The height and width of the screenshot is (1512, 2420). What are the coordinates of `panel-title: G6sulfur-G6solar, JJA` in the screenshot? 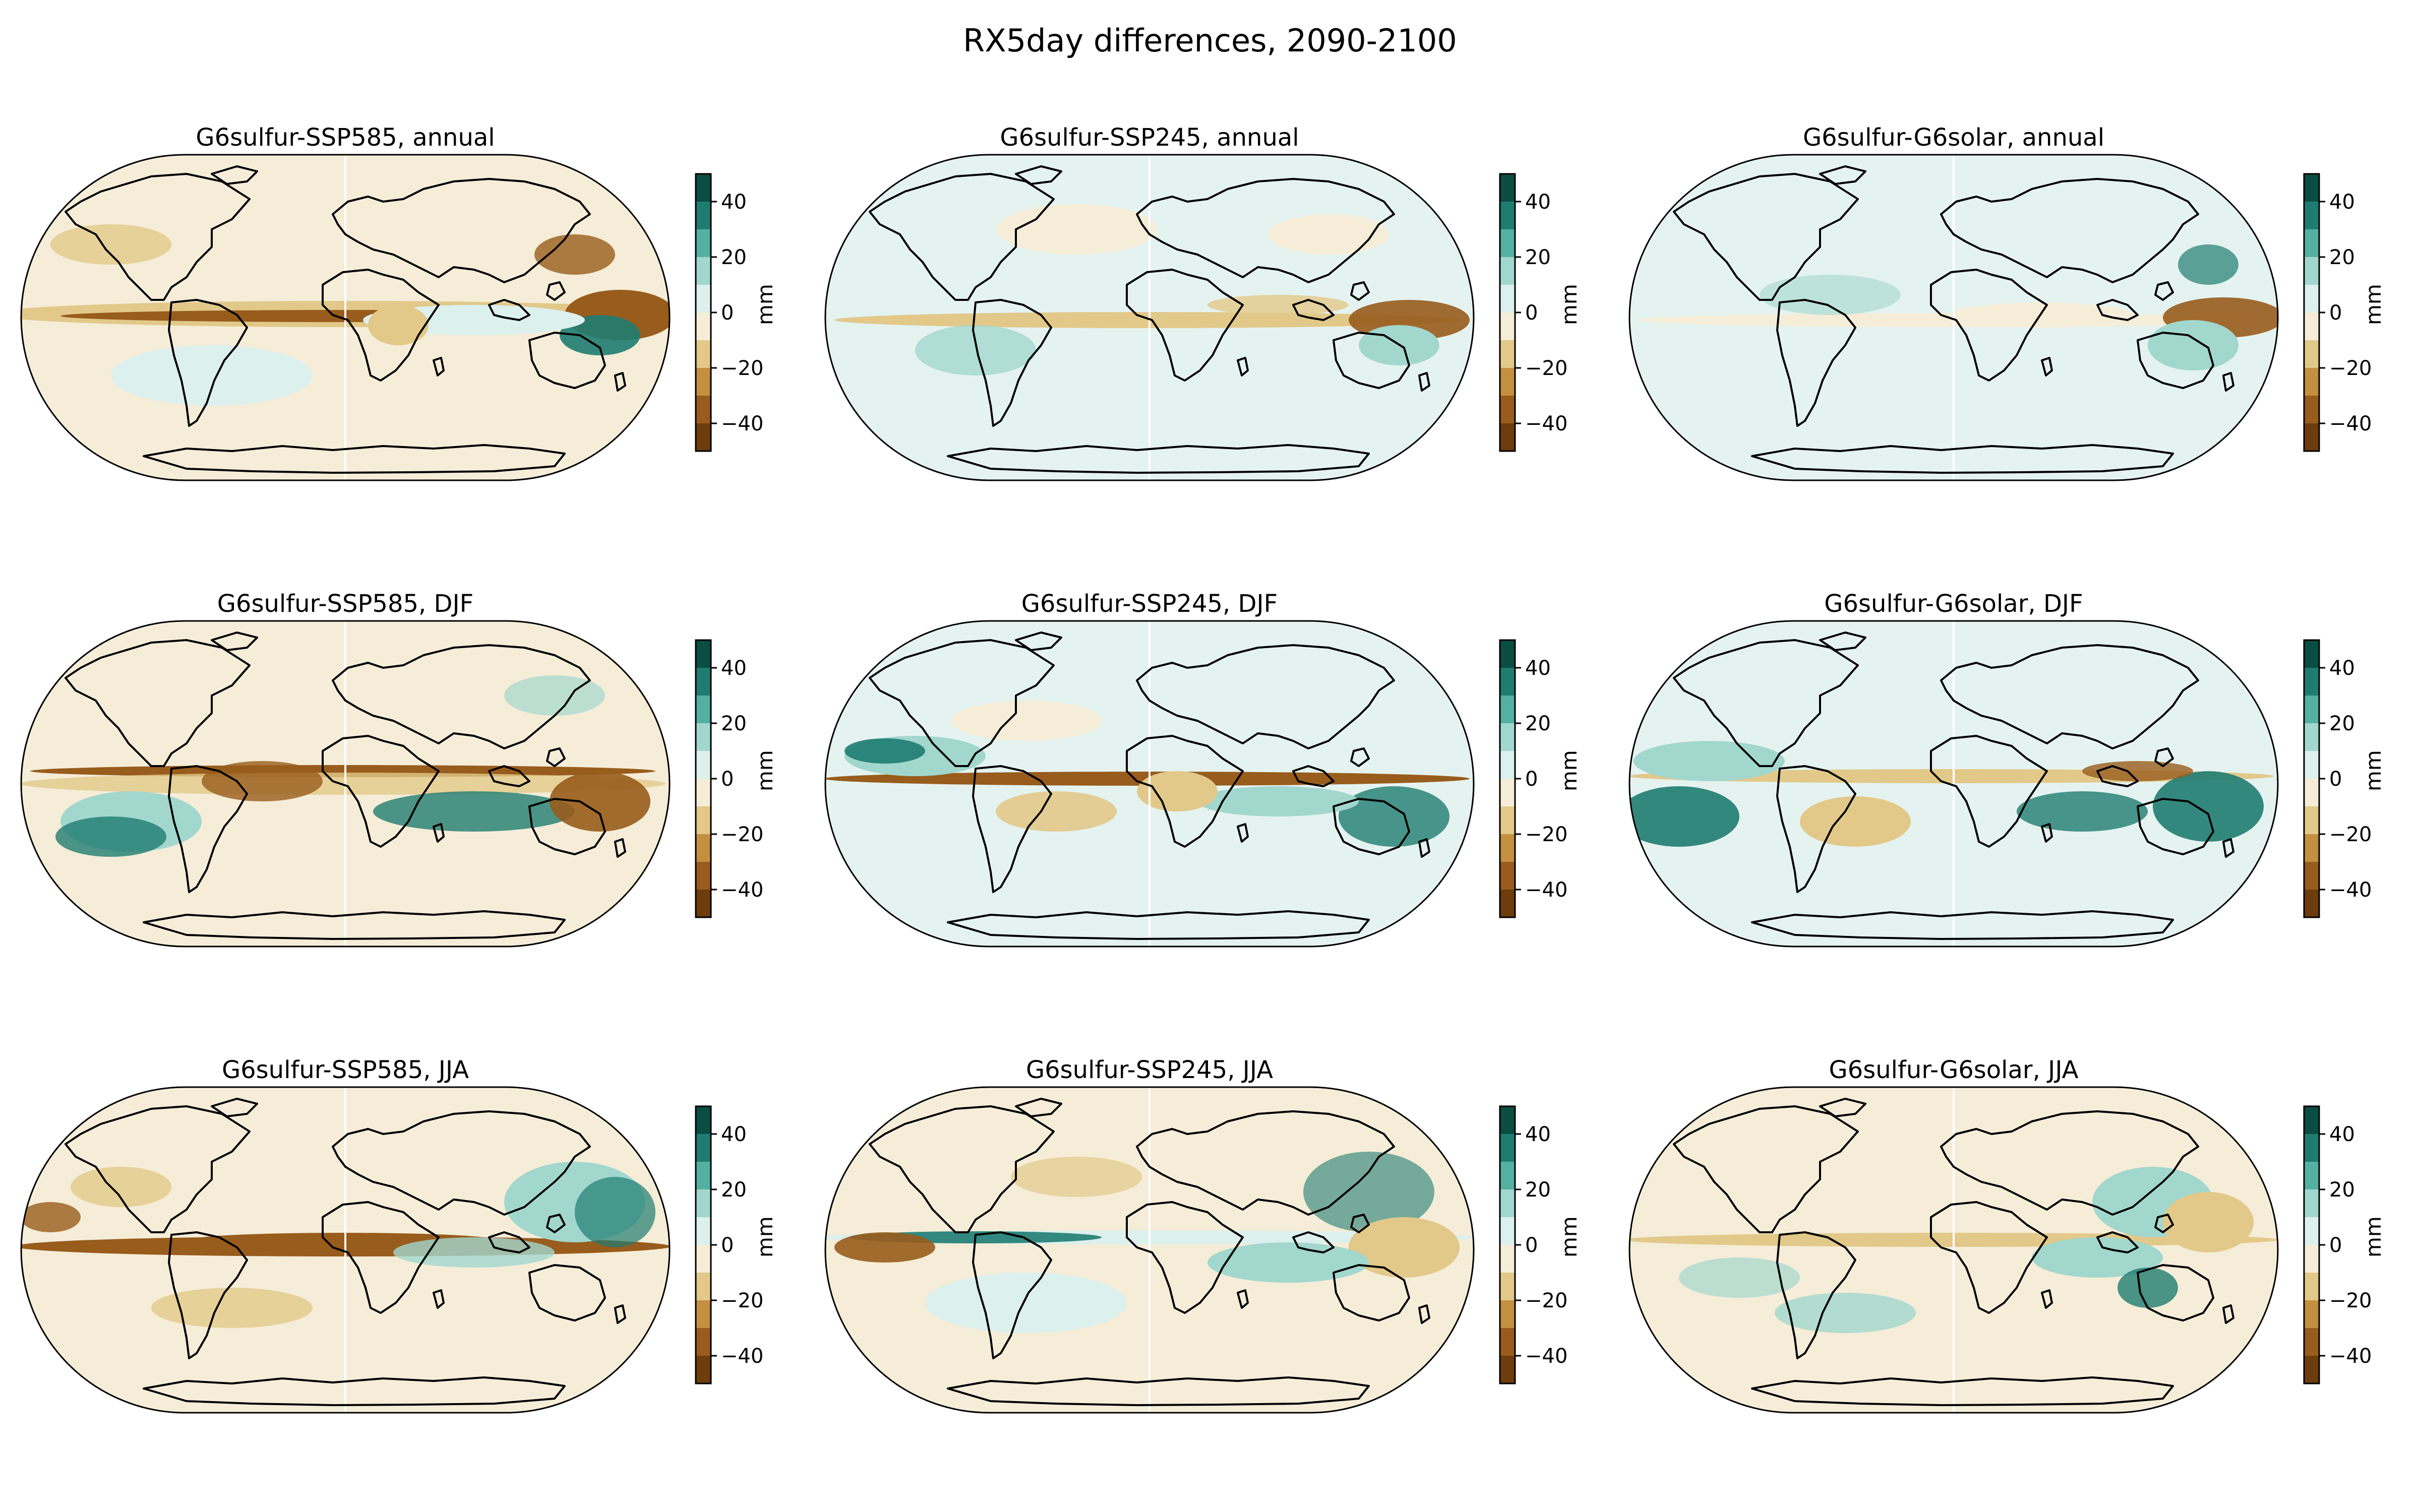 It's located at (1954, 1070).